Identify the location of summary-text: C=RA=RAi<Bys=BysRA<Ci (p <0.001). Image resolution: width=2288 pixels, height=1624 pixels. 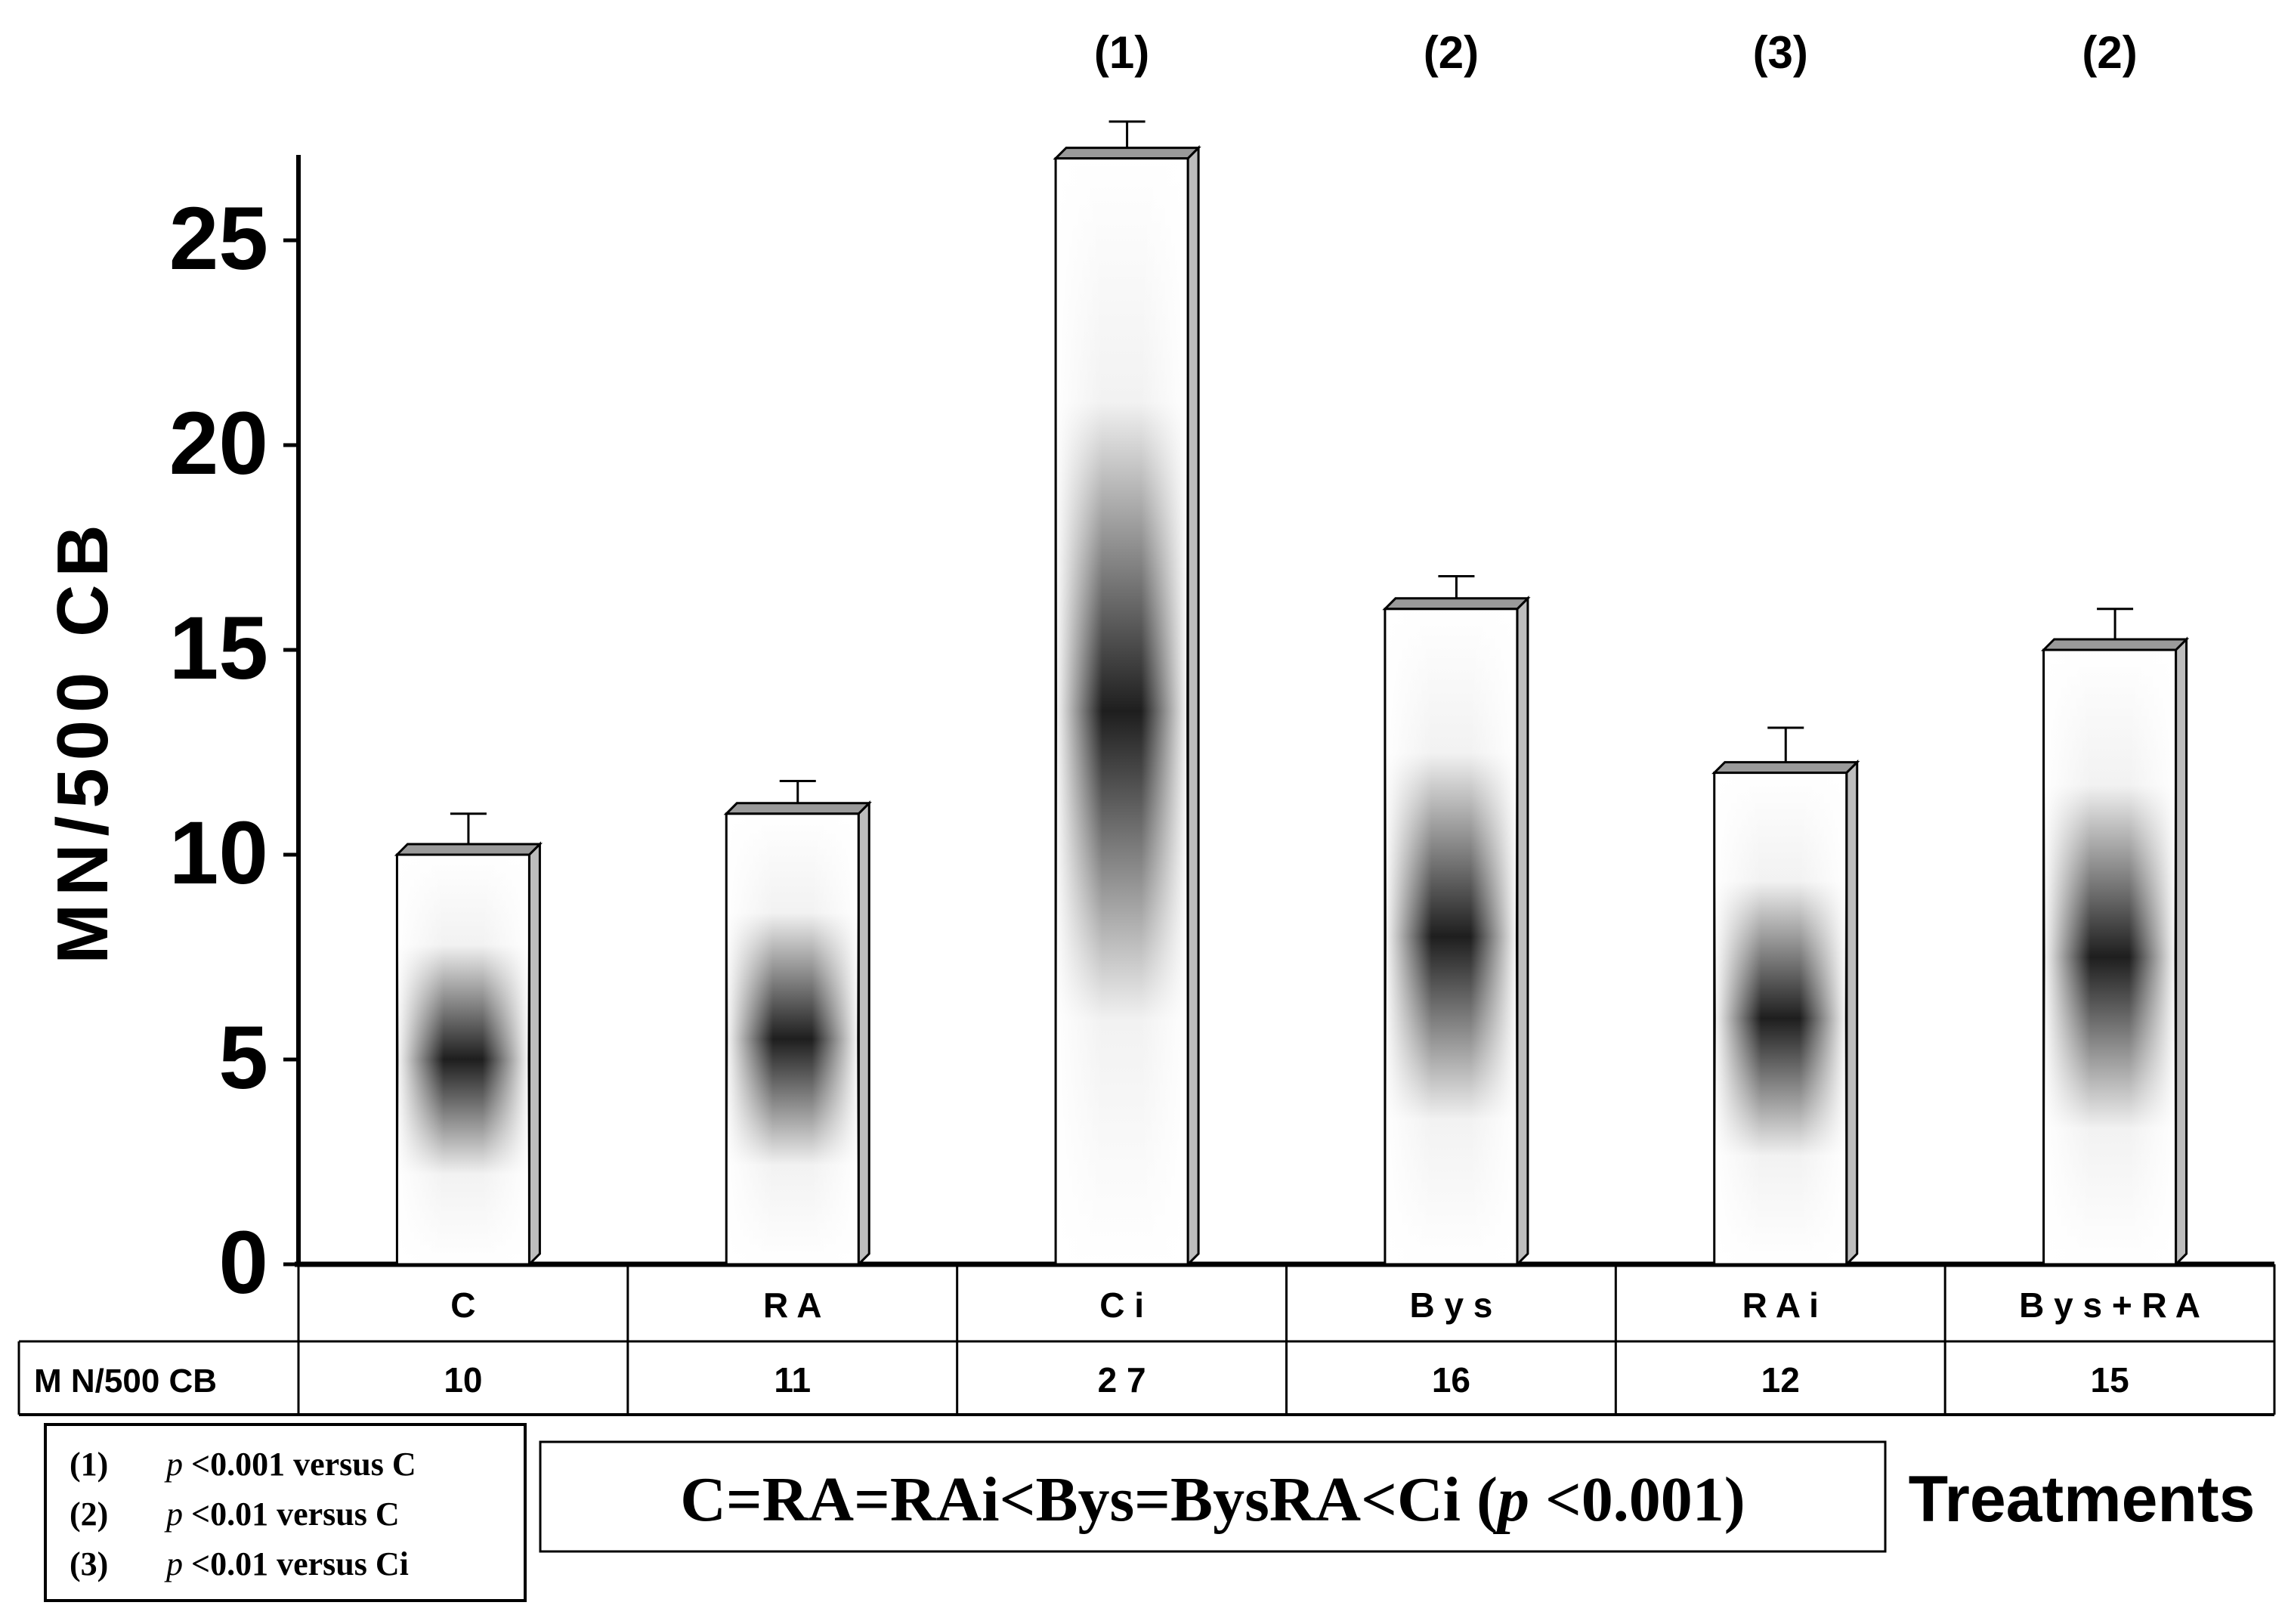
(1212, 1500).